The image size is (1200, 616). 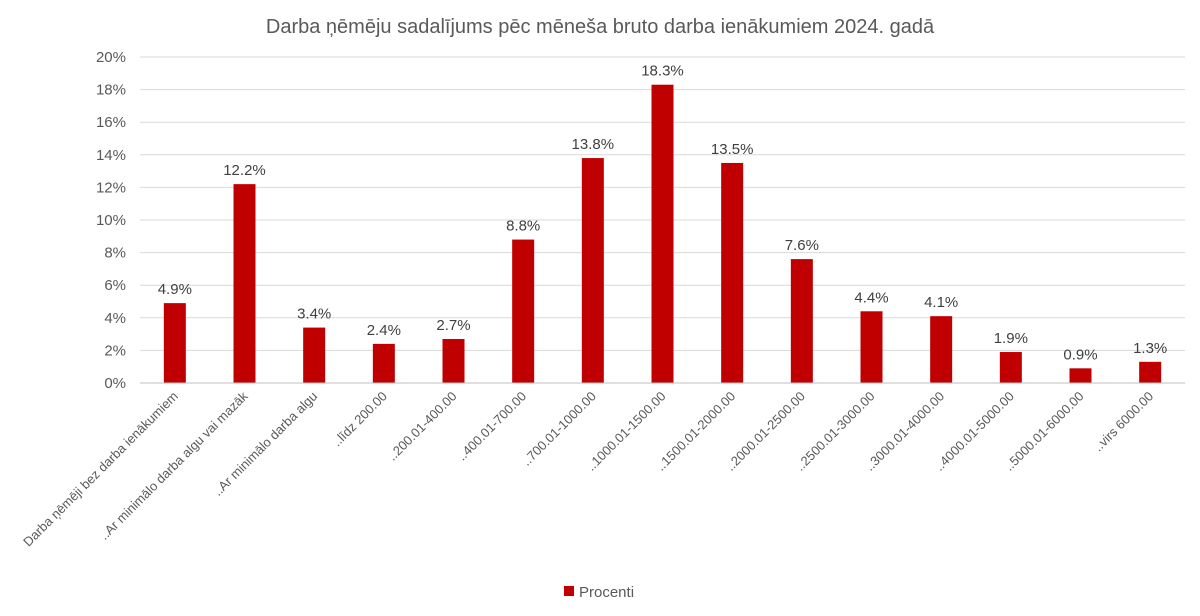 I want to click on y-tick-label: 18%, so click(x=111, y=90).